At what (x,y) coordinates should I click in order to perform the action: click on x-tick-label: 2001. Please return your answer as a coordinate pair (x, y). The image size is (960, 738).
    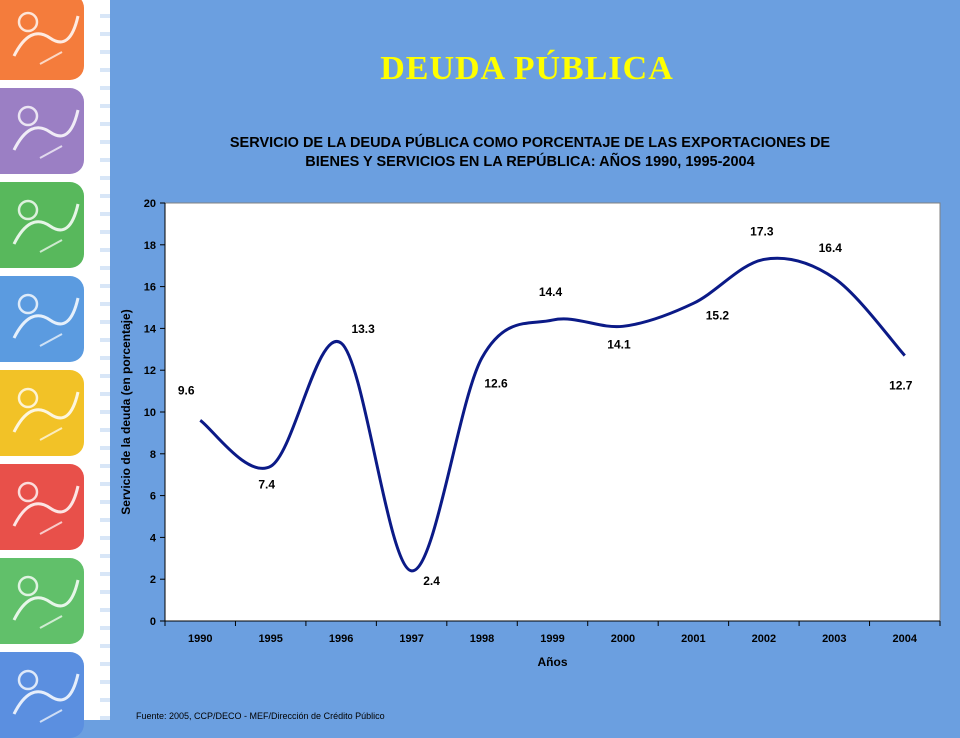
    Looking at the image, I should click on (693, 639).